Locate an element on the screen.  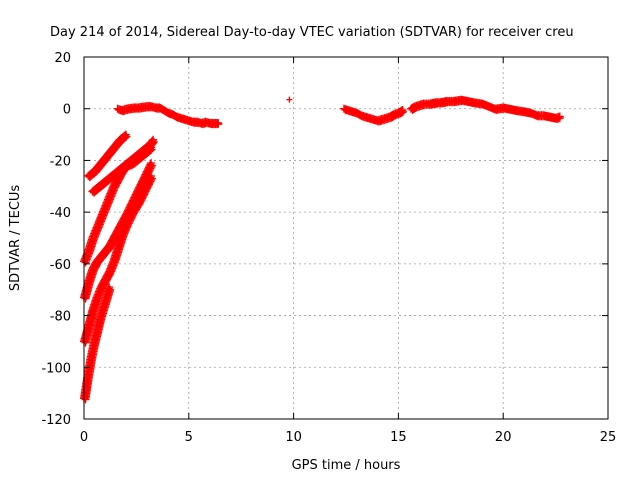
x-tick-label: 5 is located at coordinates (189, 437).